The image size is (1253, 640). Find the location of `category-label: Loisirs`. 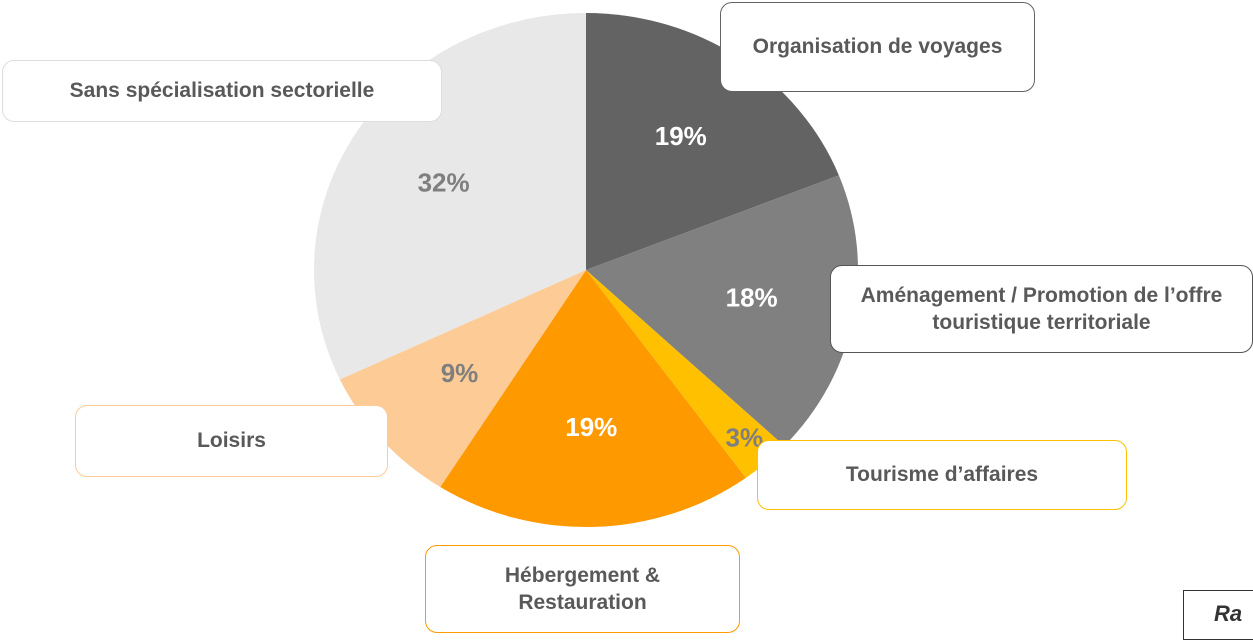

category-label: Loisirs is located at coordinates (231, 441).